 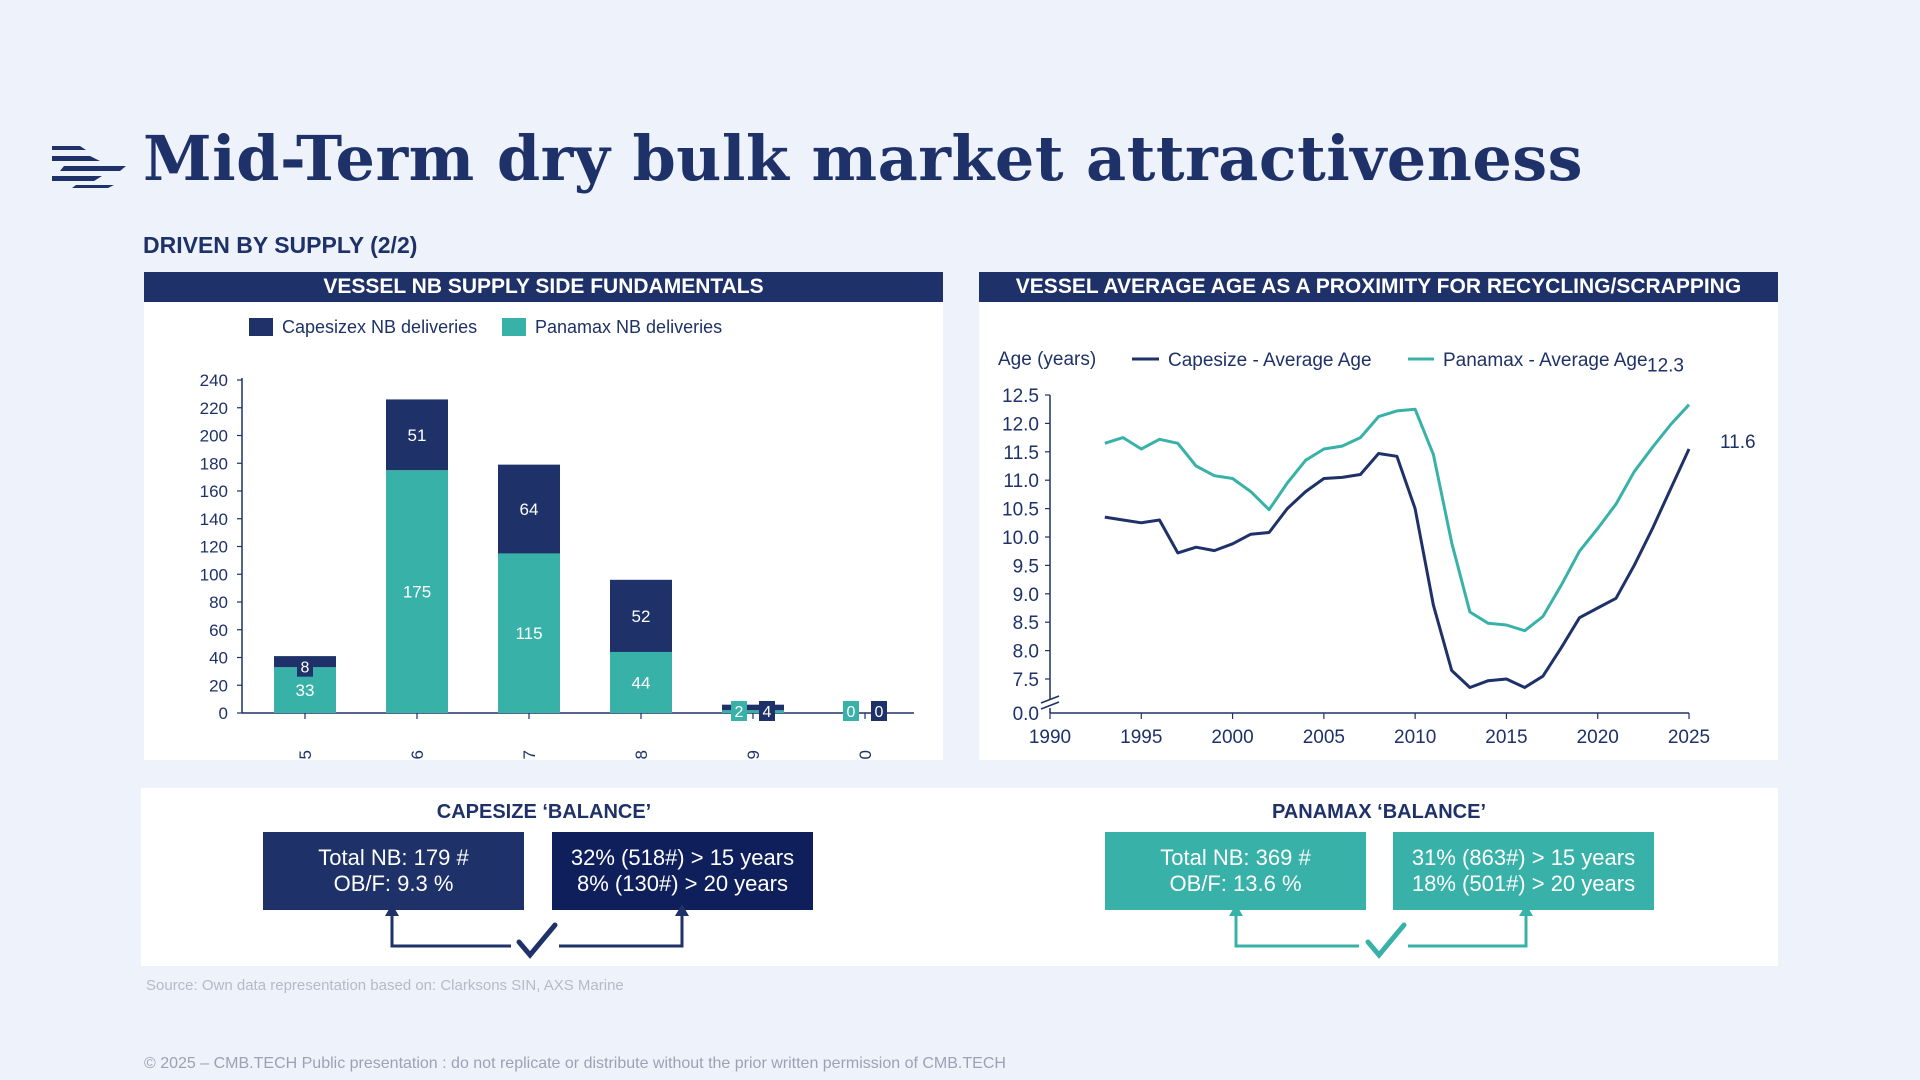 I want to click on line-y-tick-label: 12.5, so click(x=1020, y=396).